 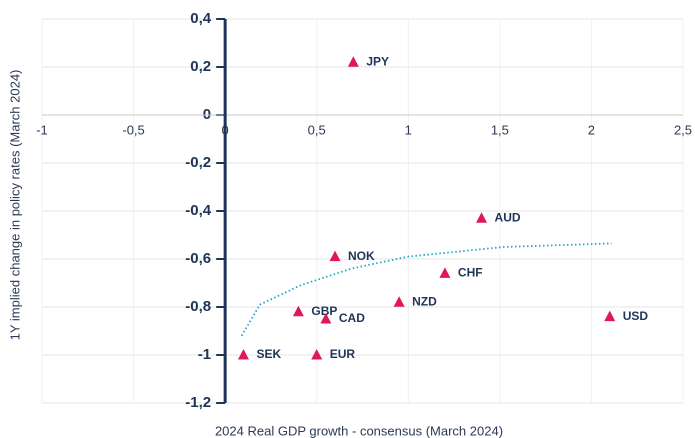 I want to click on x-tick-label: 1, so click(x=408, y=129).